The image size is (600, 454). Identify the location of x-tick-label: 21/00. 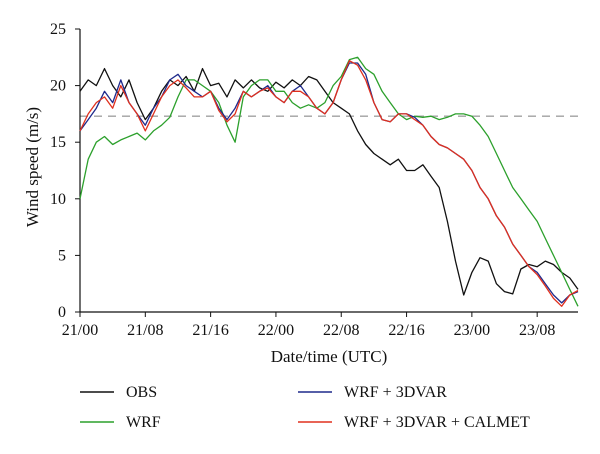
(80, 330).